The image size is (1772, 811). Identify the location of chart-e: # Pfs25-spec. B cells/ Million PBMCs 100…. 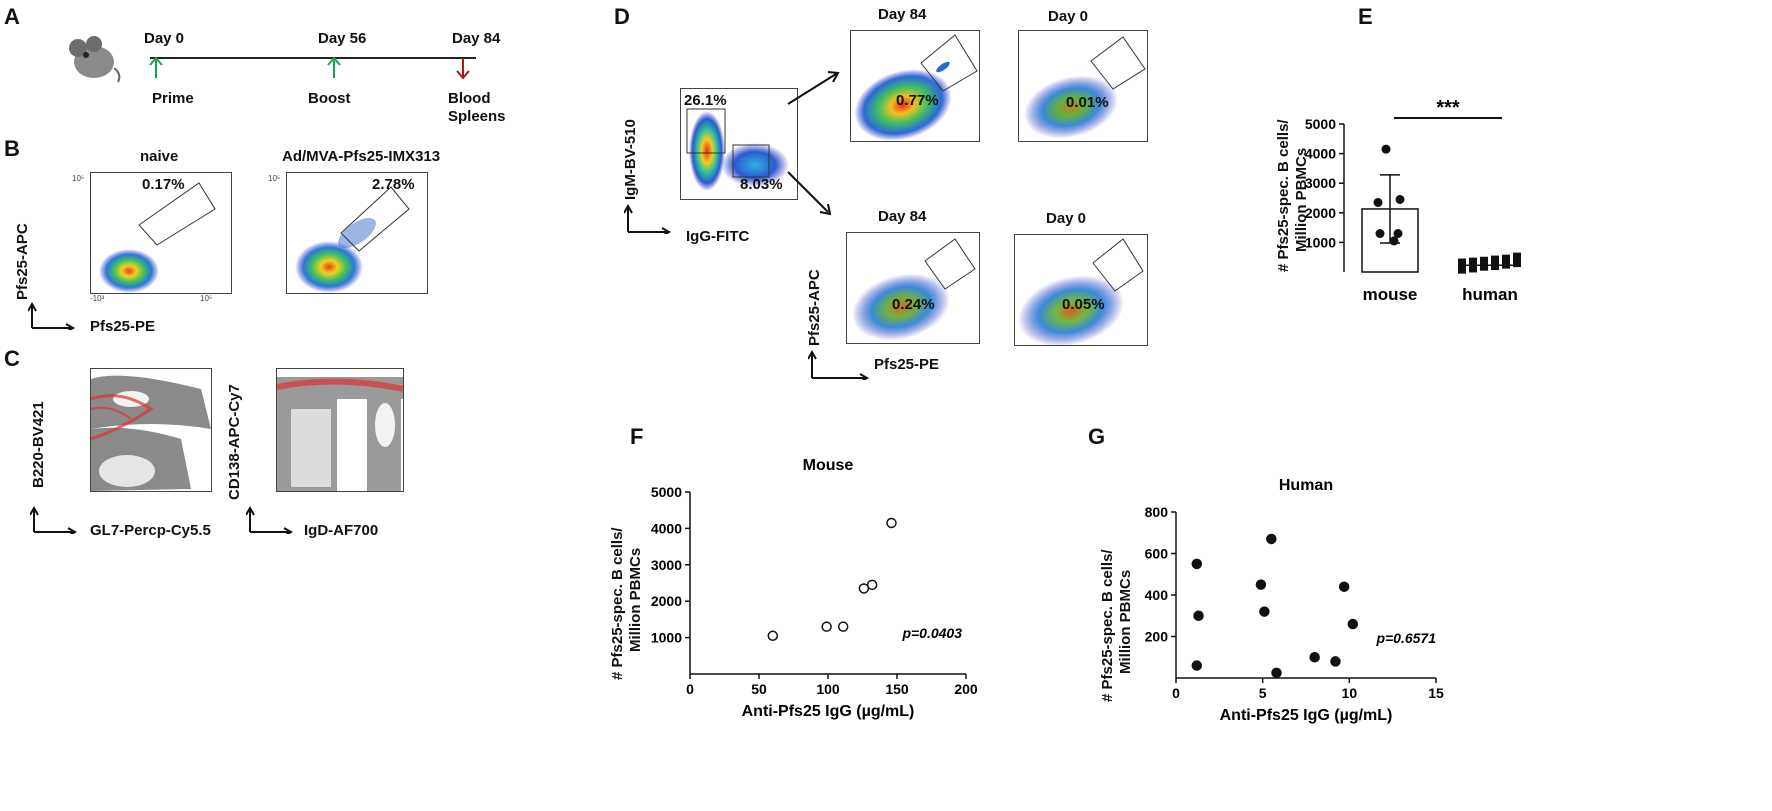
(1398, 200).